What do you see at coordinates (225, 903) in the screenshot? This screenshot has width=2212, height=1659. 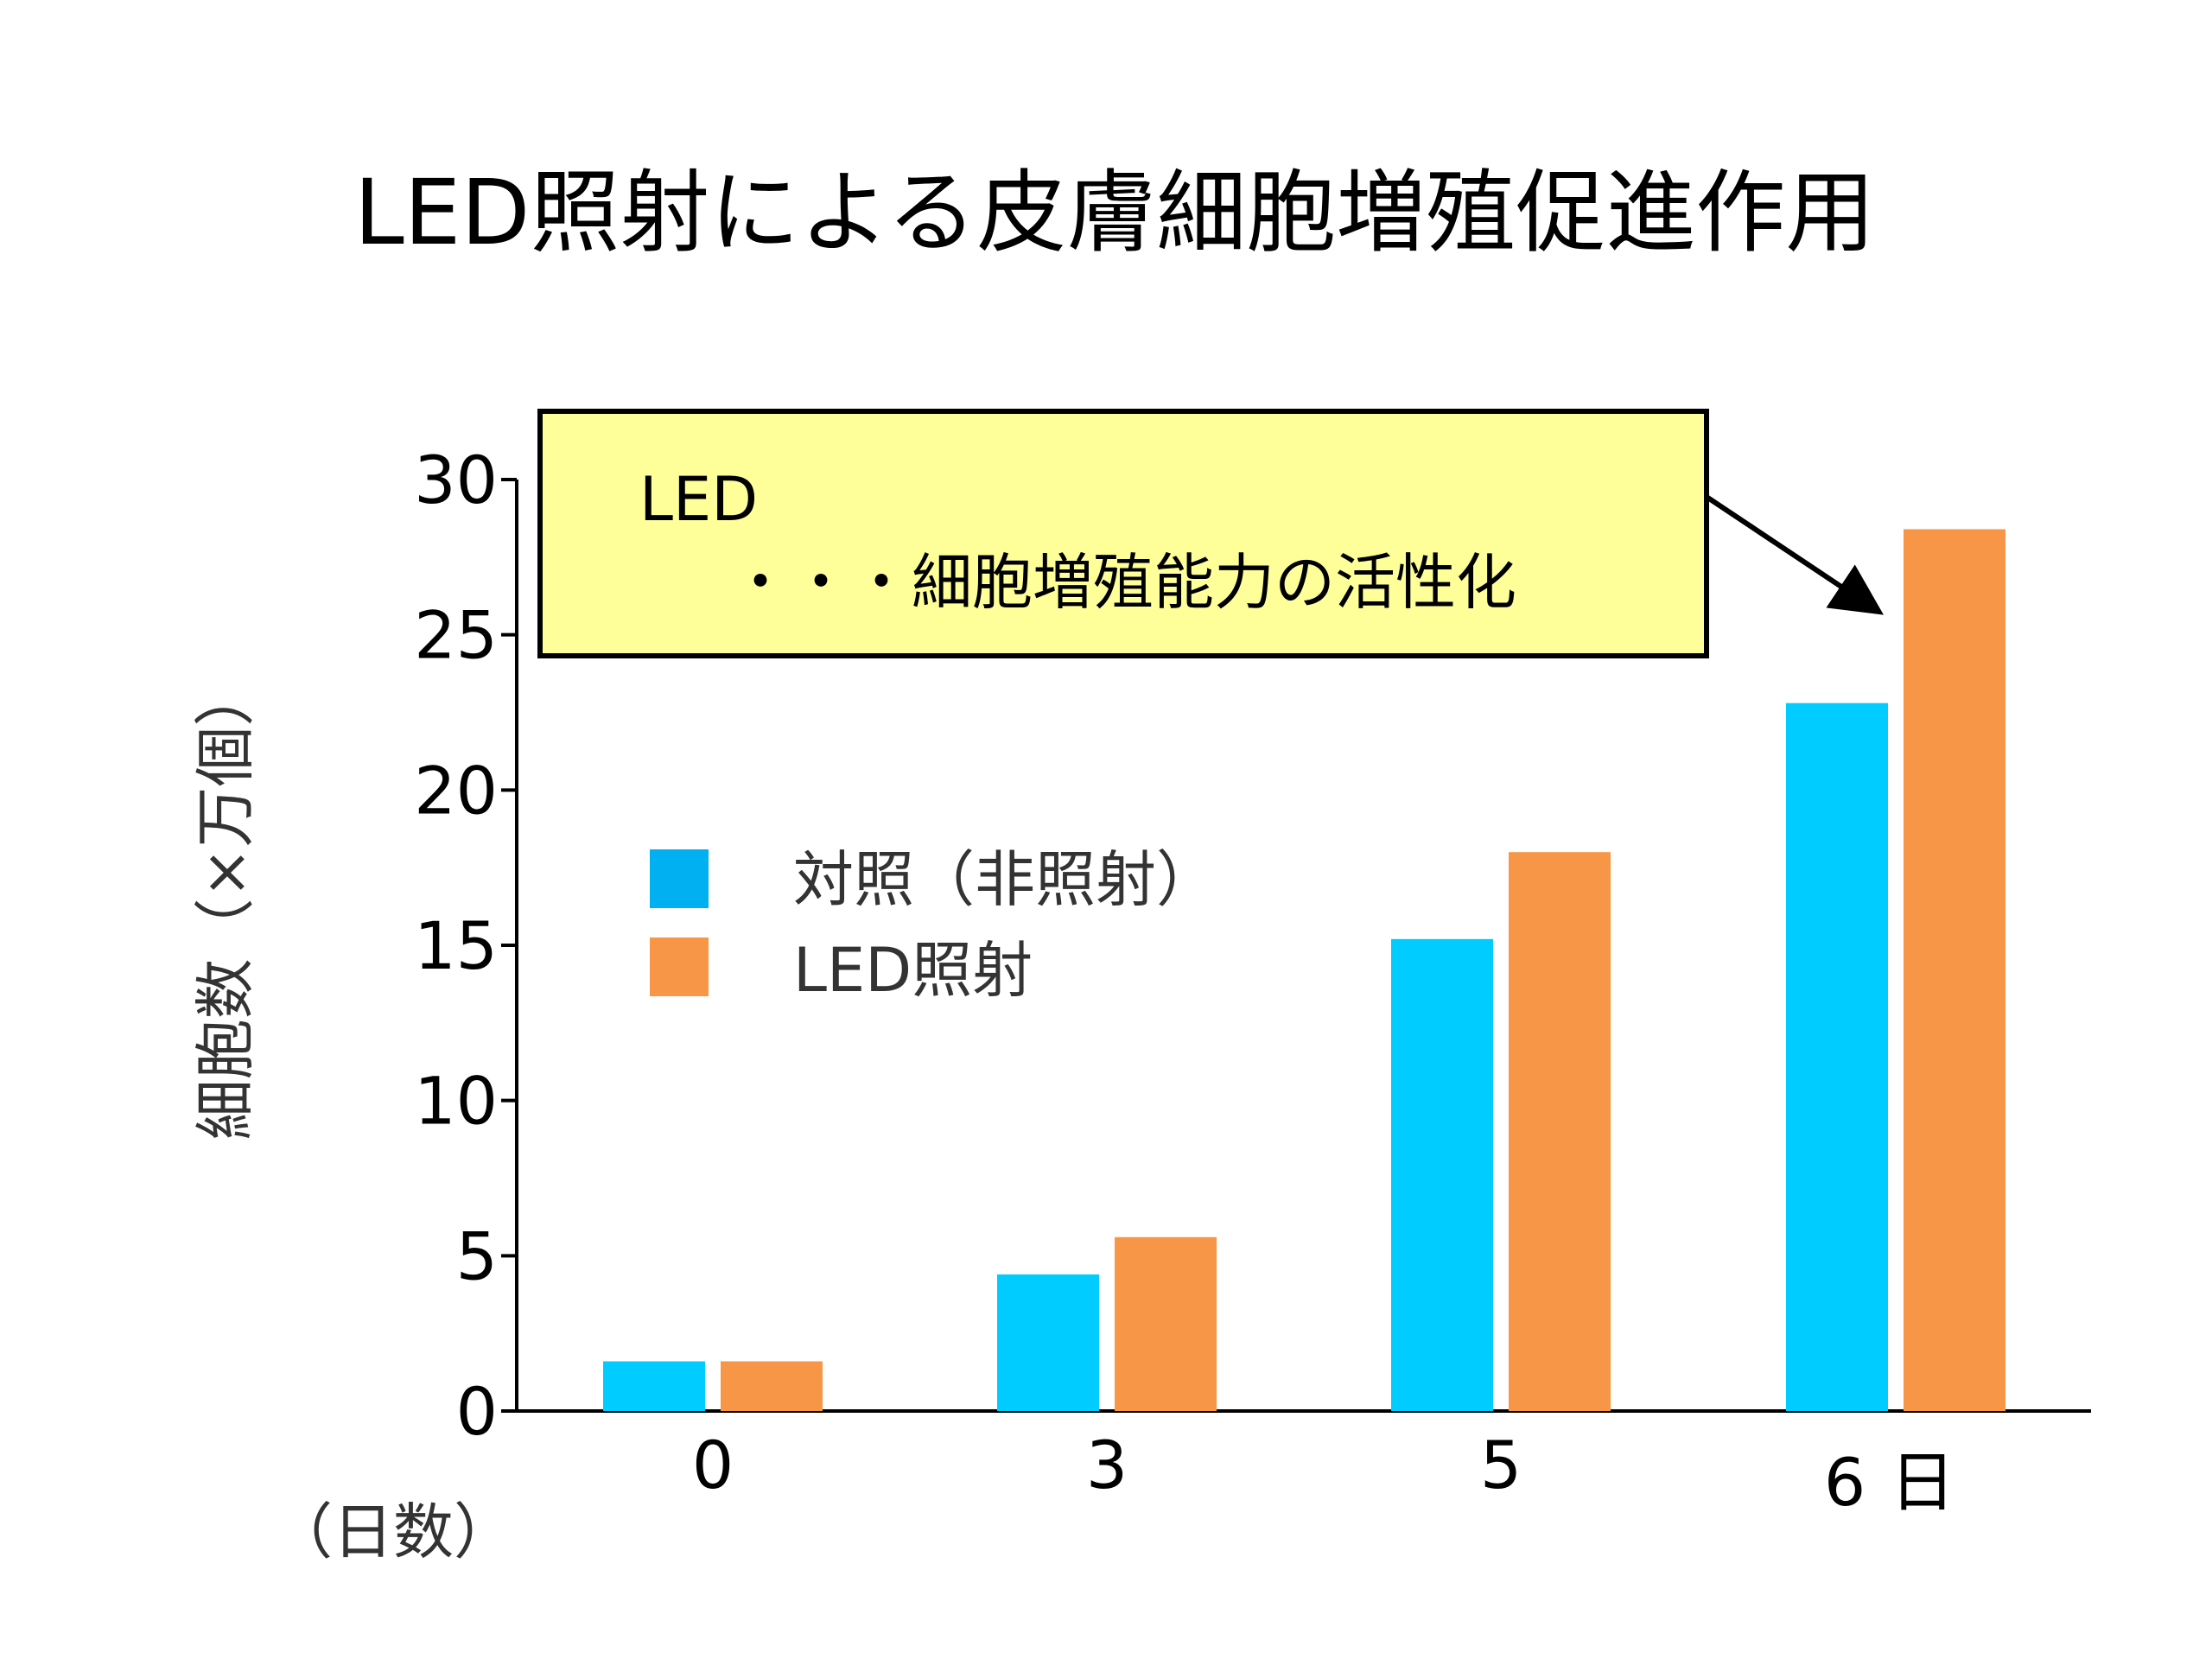 I see `y-axis-label: 細胞数（×万個）` at bounding box center [225, 903].